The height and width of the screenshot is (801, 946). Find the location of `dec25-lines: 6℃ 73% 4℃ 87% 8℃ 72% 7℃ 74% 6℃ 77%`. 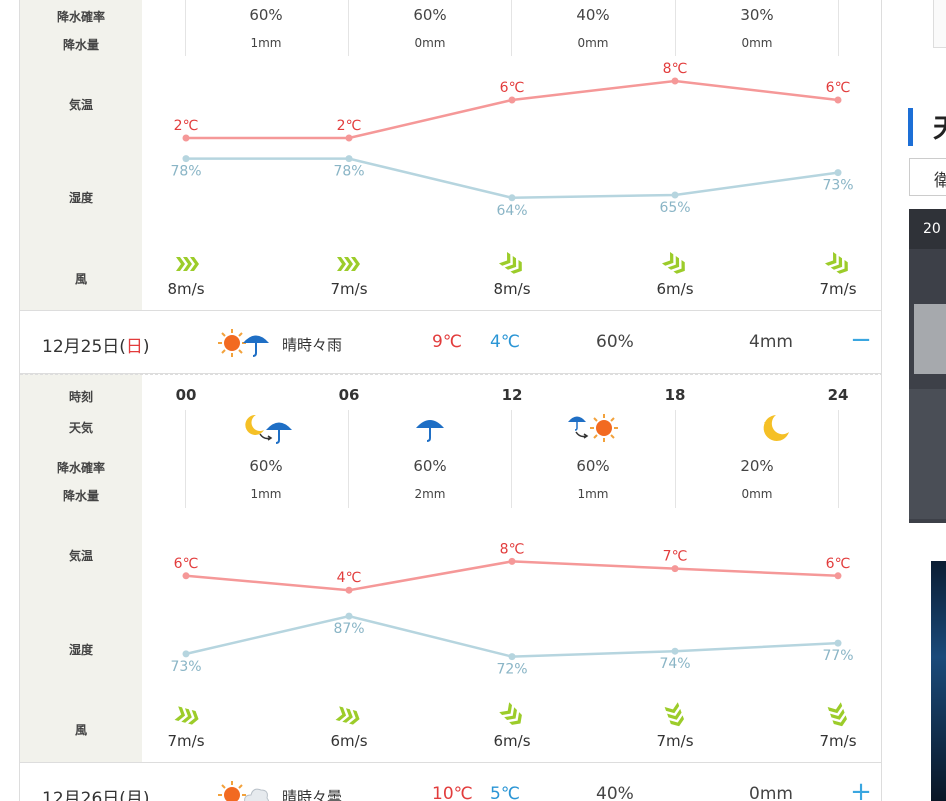

dec25-lines: 6℃ 73% 4℃ 87% 8℃ 72% 7℃ 74% 6℃ 77% is located at coordinates (511, 609).